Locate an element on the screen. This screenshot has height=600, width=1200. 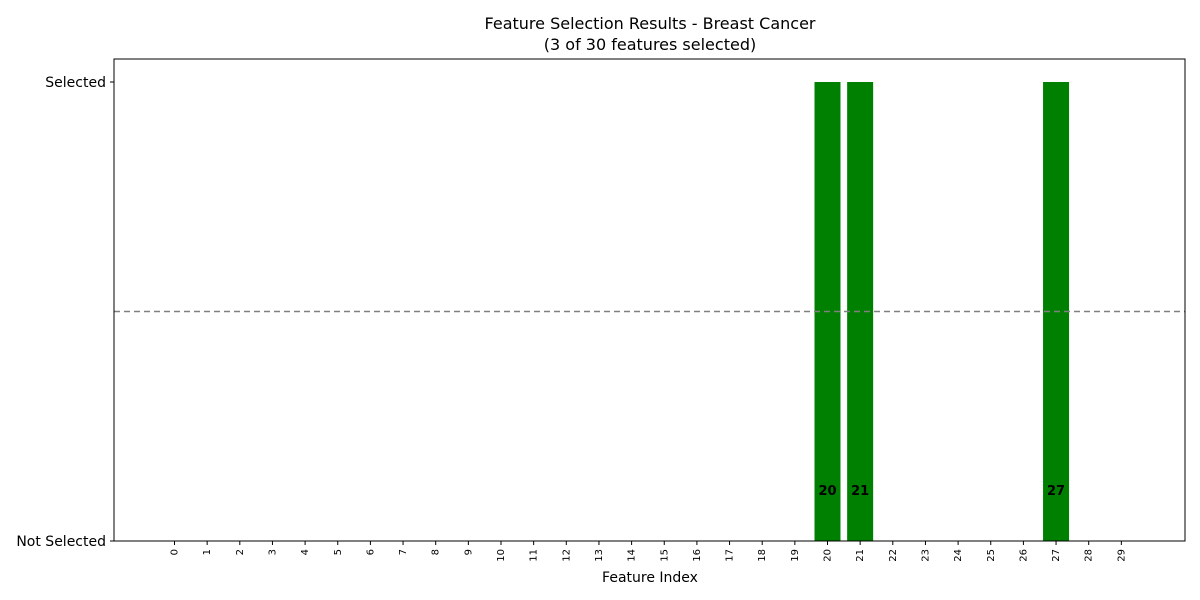
x-tick-label-6: 6 is located at coordinates (370, 552).